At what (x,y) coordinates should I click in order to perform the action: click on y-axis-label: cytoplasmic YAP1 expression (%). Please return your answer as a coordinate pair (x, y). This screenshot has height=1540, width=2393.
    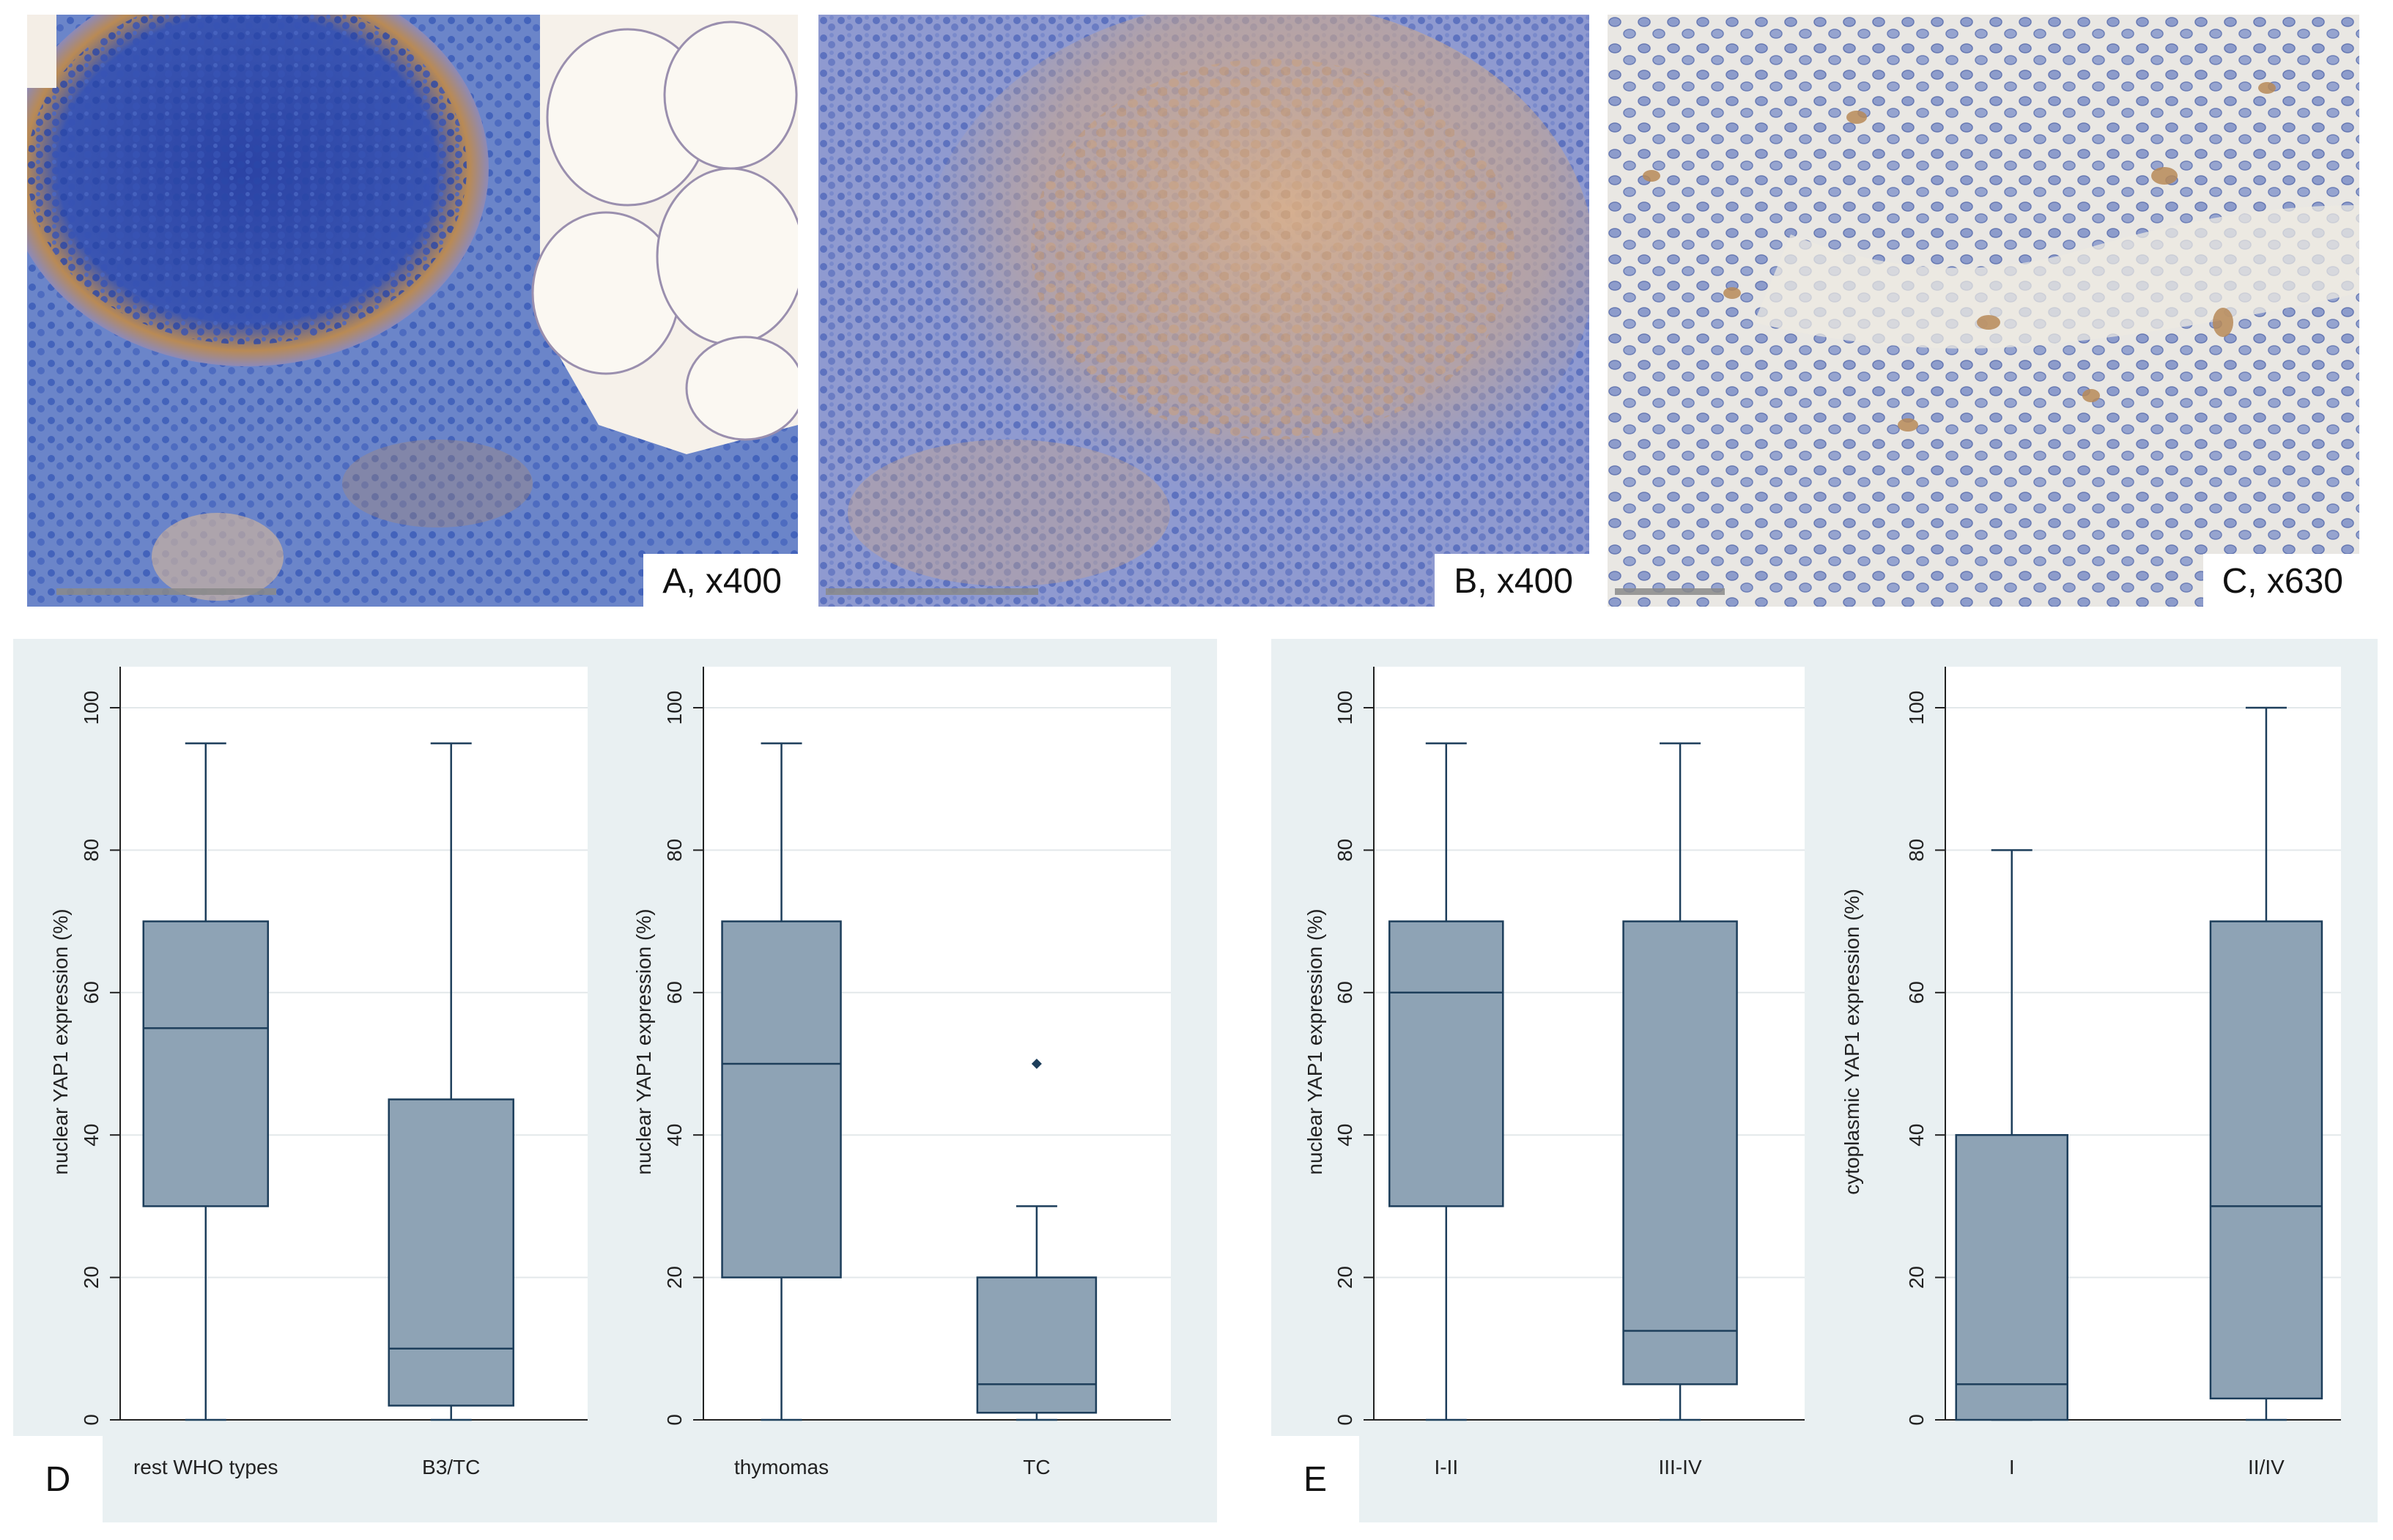
    Looking at the image, I should click on (1852, 1042).